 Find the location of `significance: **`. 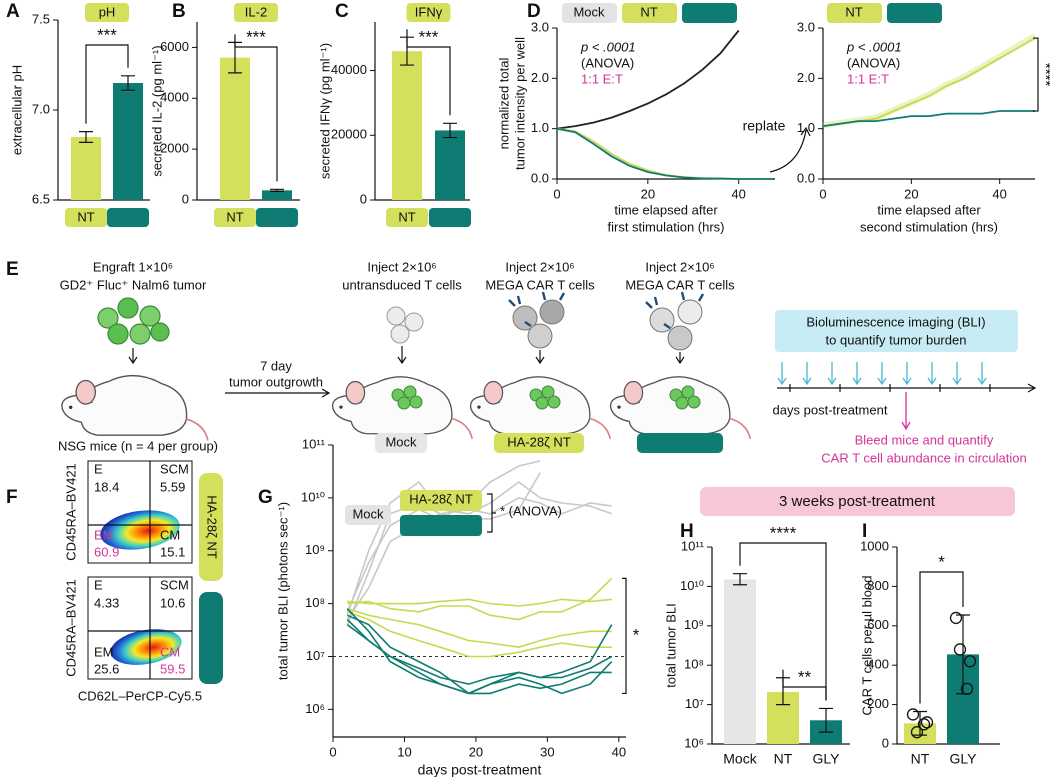

significance: ** is located at coordinates (805, 676).